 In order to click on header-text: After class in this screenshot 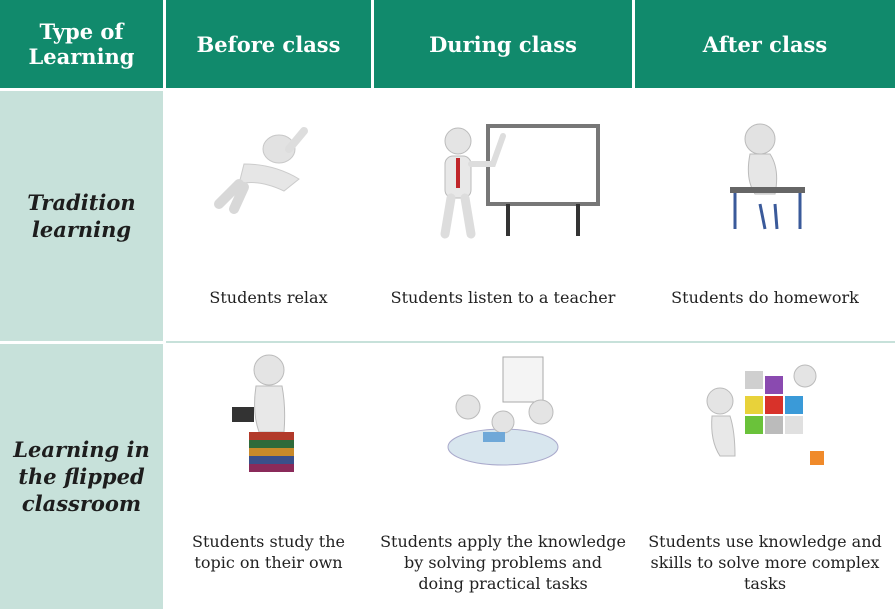, I will do `click(765, 44)`.